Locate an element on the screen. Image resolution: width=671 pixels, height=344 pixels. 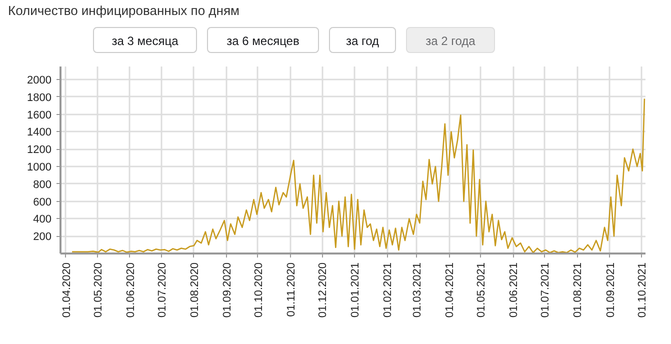
y-tick-label: 1800 is located at coordinates (39, 98).